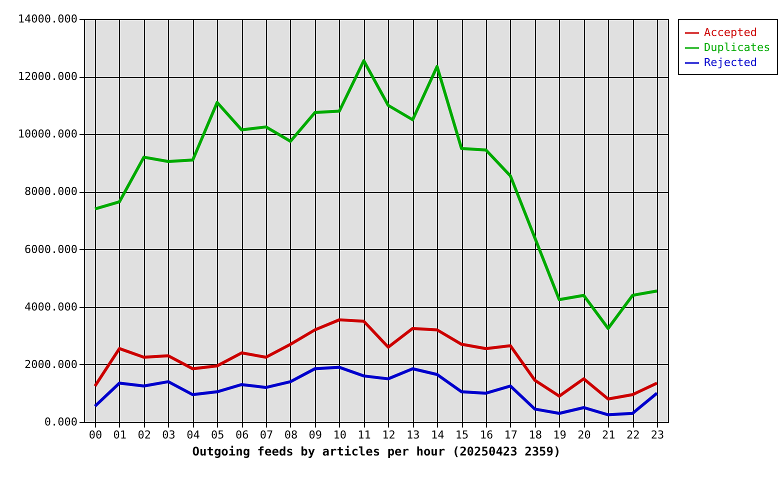 This screenshot has height=480, width=780. What do you see at coordinates (120, 435) in the screenshot?
I see `x-tick-label: 01` at bounding box center [120, 435].